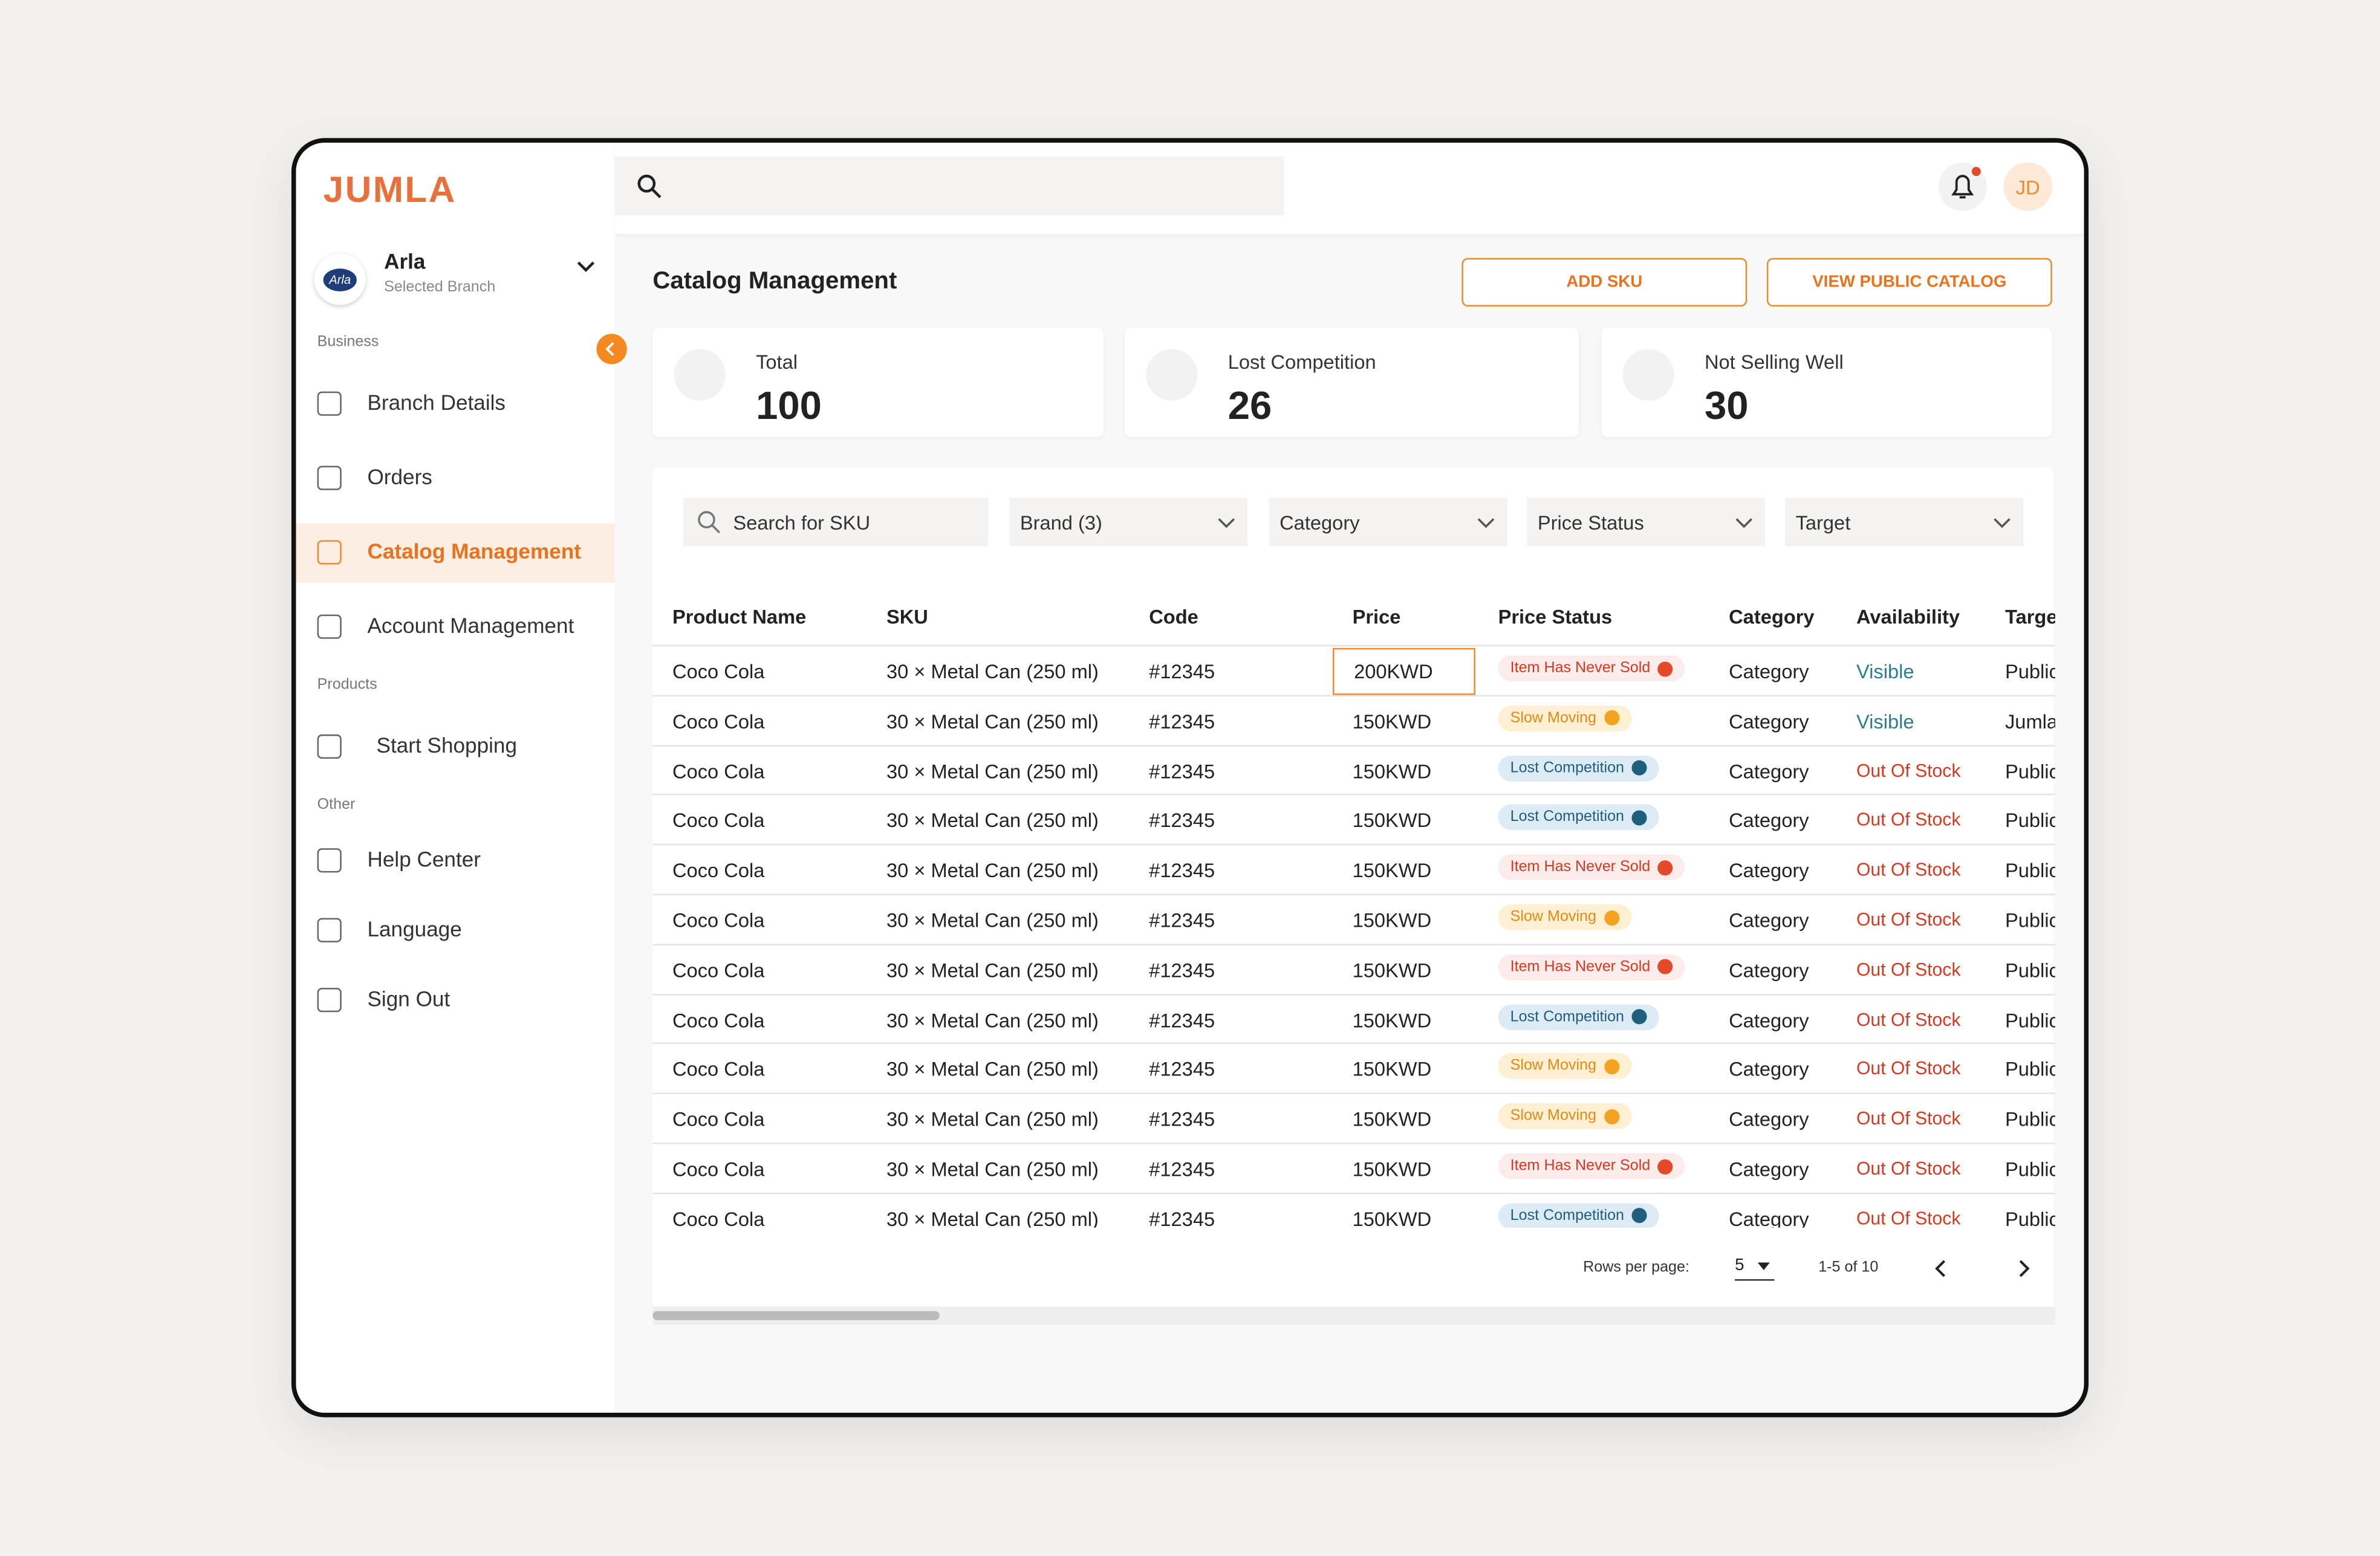 The width and height of the screenshot is (2380, 1556). I want to click on rows-label: Rows per page:, so click(1636, 1268).